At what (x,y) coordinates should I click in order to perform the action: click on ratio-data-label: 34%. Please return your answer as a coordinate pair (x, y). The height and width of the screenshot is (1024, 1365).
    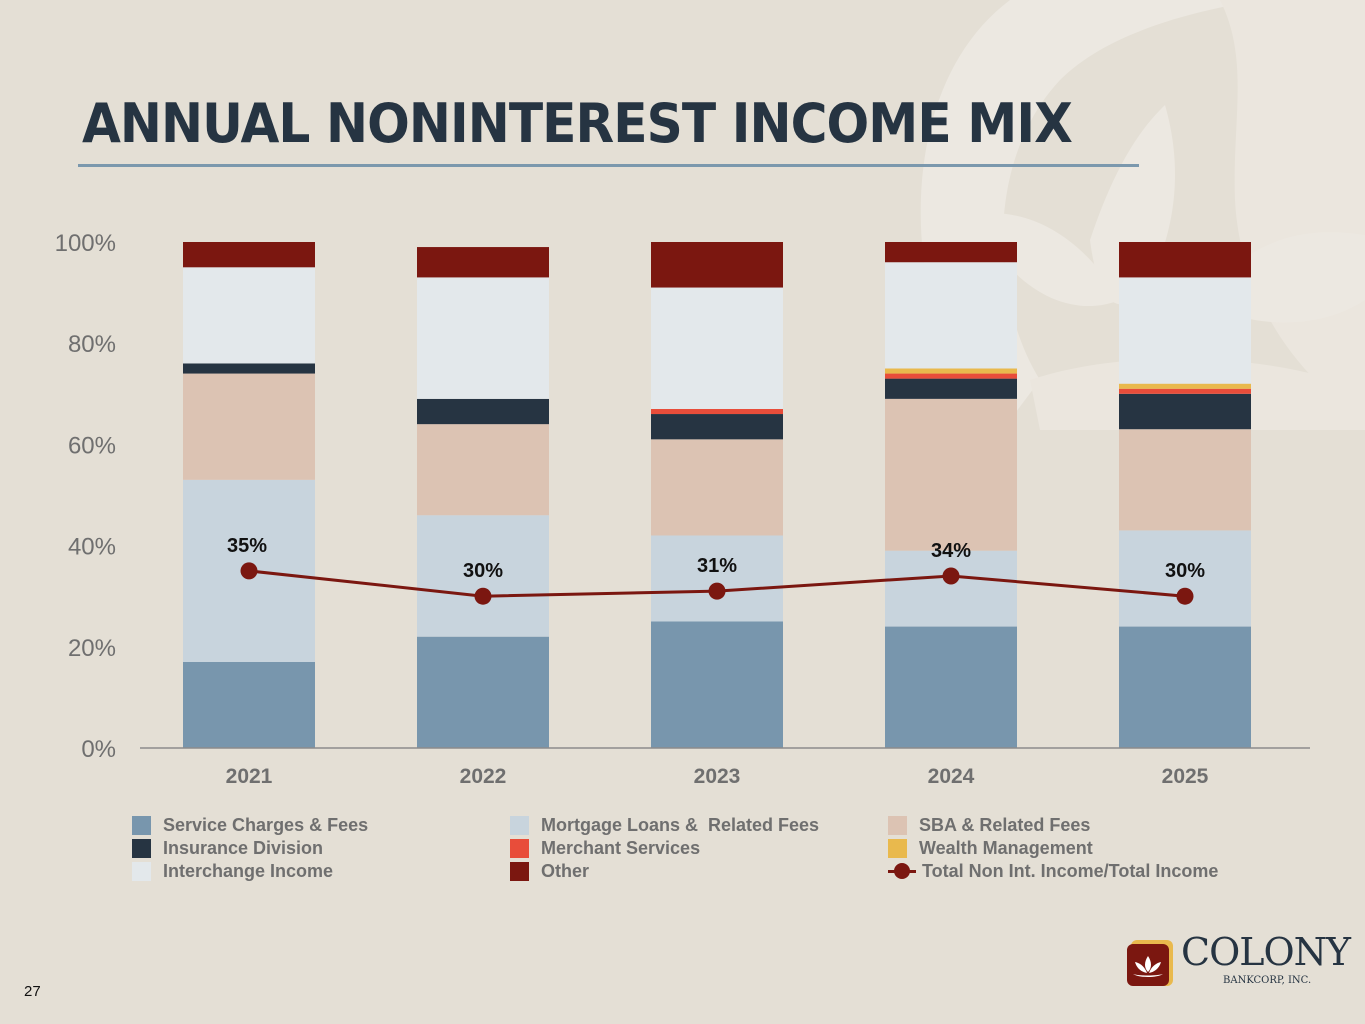
    Looking at the image, I should click on (951, 551).